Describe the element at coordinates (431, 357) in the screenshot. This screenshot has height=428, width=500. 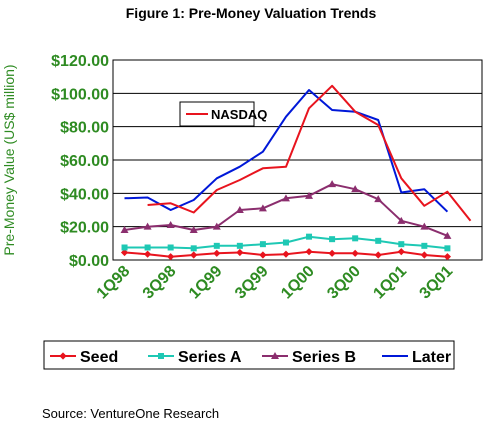
I see `legend-label-later: Later` at that location.